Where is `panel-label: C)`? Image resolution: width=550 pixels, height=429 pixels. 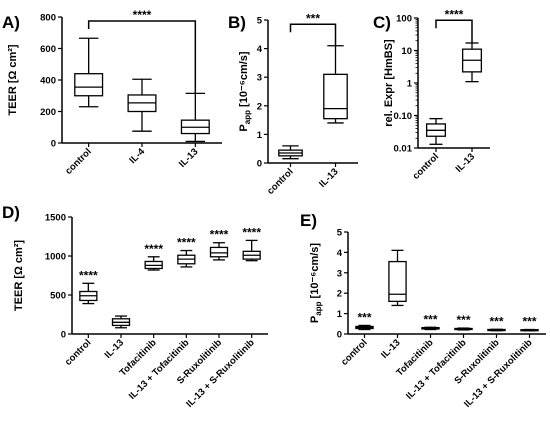 panel-label: C) is located at coordinates (382, 22).